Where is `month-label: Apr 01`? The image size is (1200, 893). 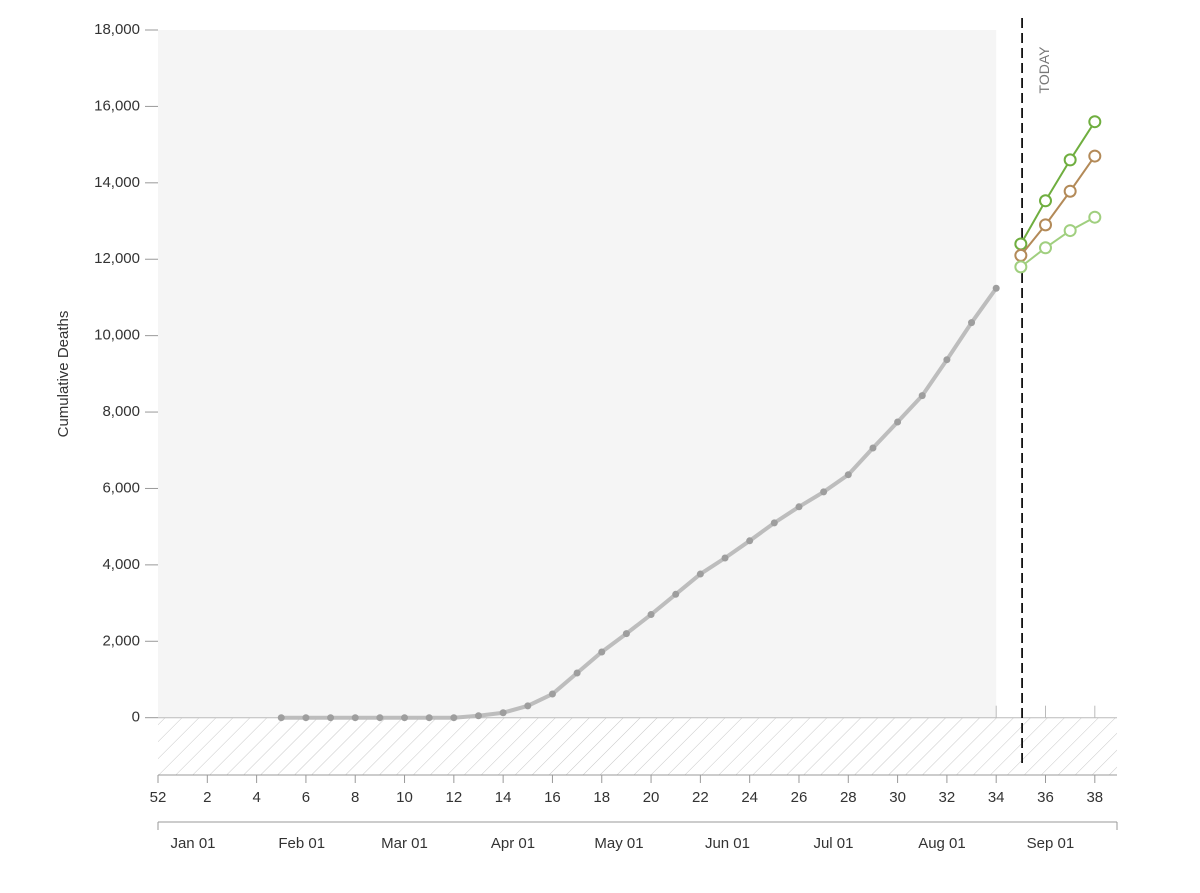
month-label: Apr 01 is located at coordinates (513, 843).